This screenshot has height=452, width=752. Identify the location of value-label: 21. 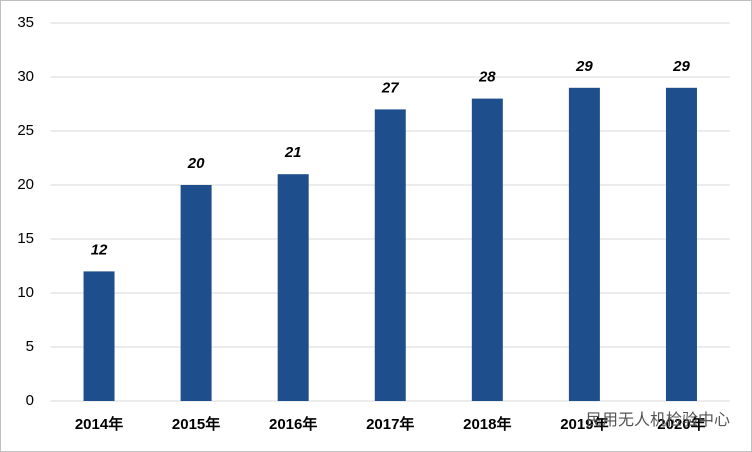
(293, 152).